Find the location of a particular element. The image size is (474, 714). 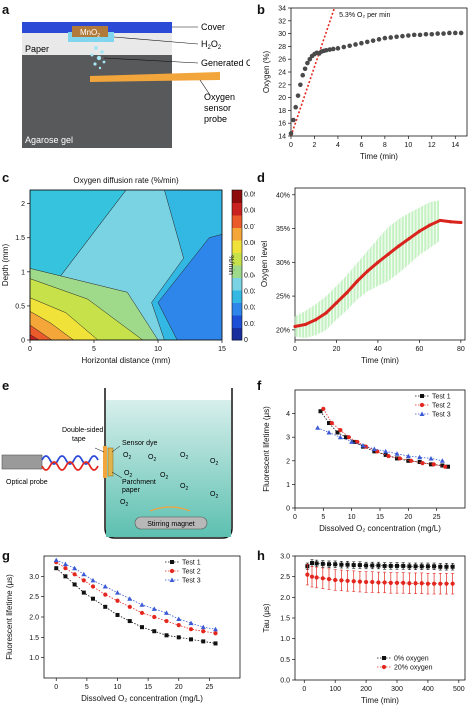

x-axis-label: Time (min) is located at coordinates (380, 360).